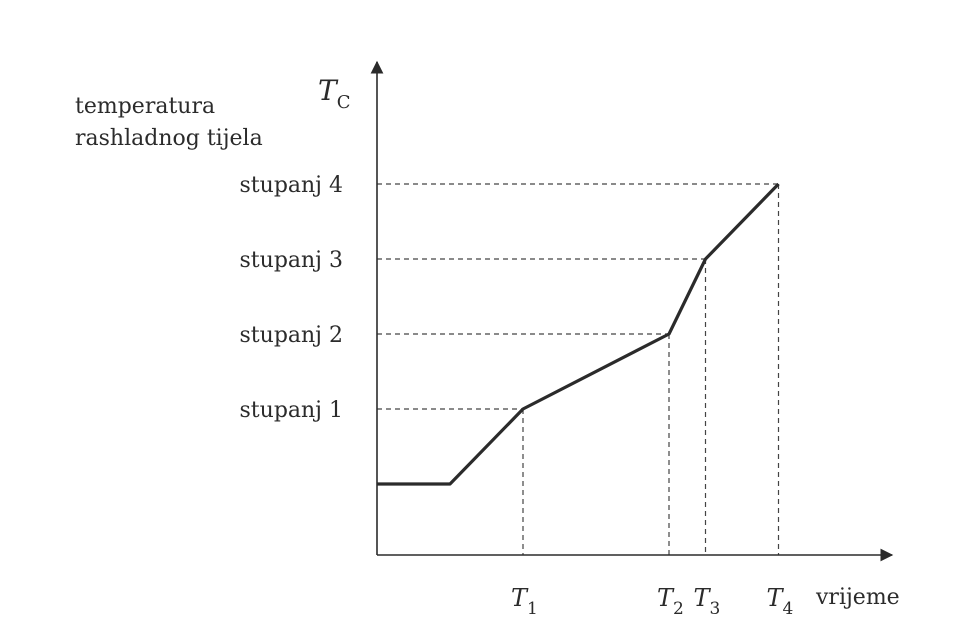 Image resolution: width=980 pixels, height=633 pixels. Describe the element at coordinates (169, 138) in the screenshot. I see `y-axis-label-line-2: rashladnog tijela` at that location.